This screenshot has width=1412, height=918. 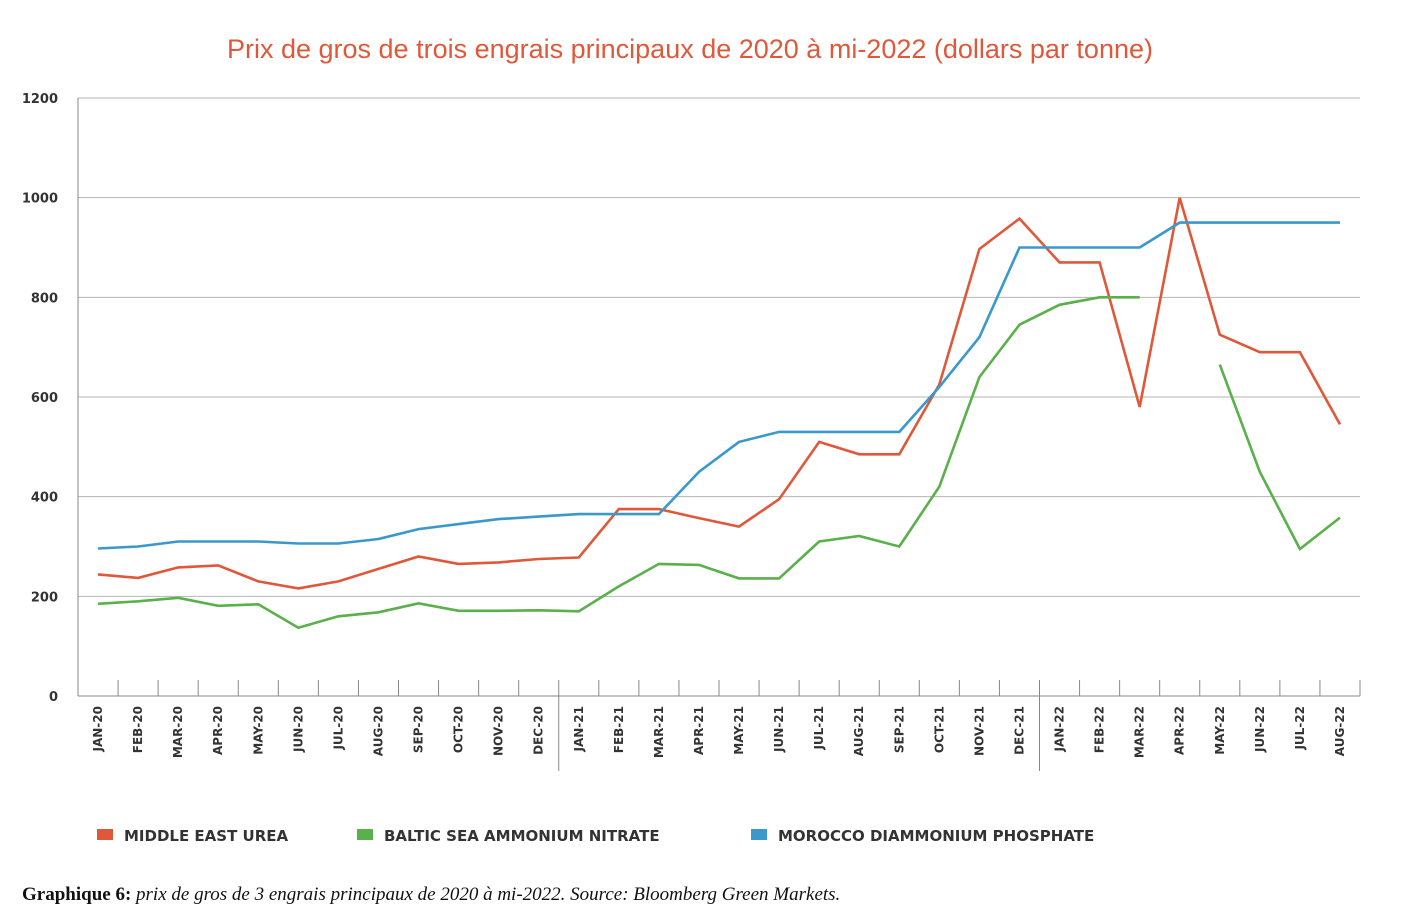 What do you see at coordinates (739, 730) in the screenshot?
I see `x-tick-label: MAY-21` at bounding box center [739, 730].